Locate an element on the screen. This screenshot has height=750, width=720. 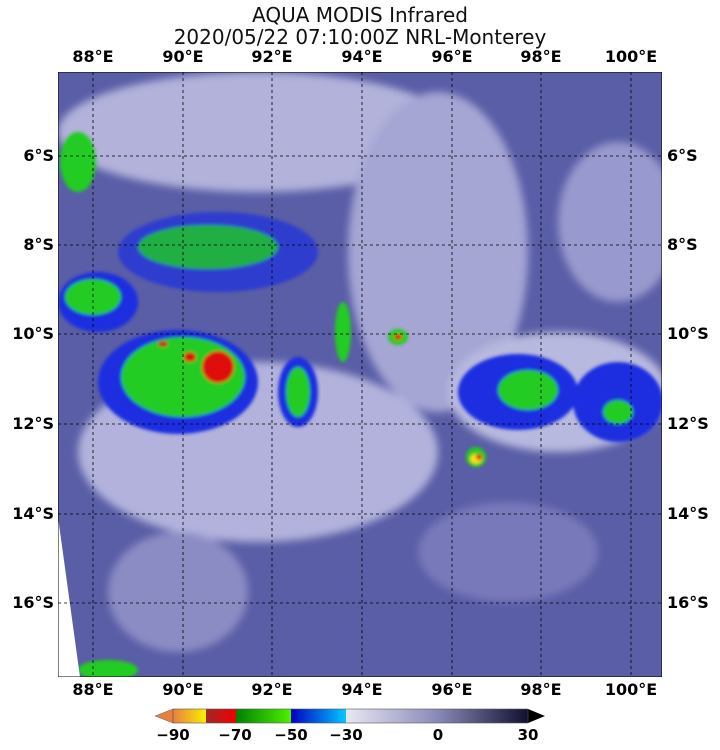
lat-label-left: 10°S is located at coordinates (33, 333).